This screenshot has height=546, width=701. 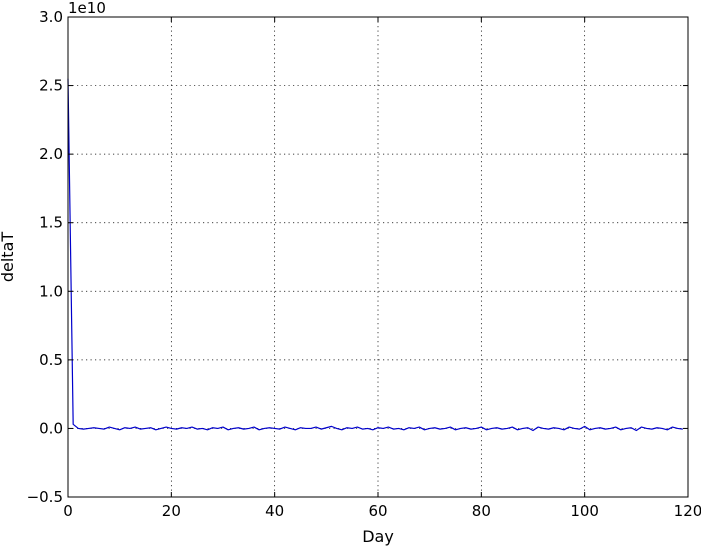 I want to click on x-axis-label: Day, so click(x=378, y=536).